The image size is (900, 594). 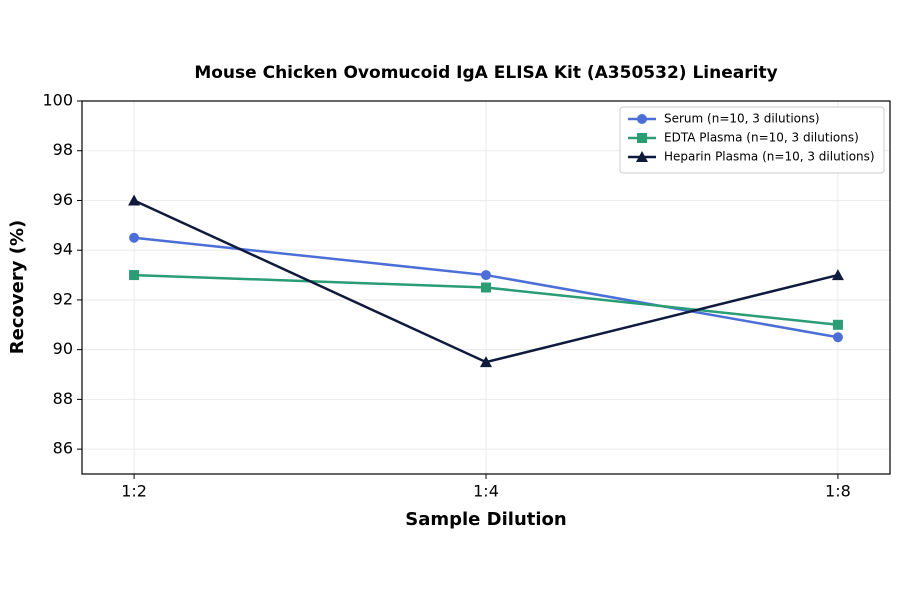 What do you see at coordinates (63, 249) in the screenshot?
I see `y-tick-label: 94` at bounding box center [63, 249].